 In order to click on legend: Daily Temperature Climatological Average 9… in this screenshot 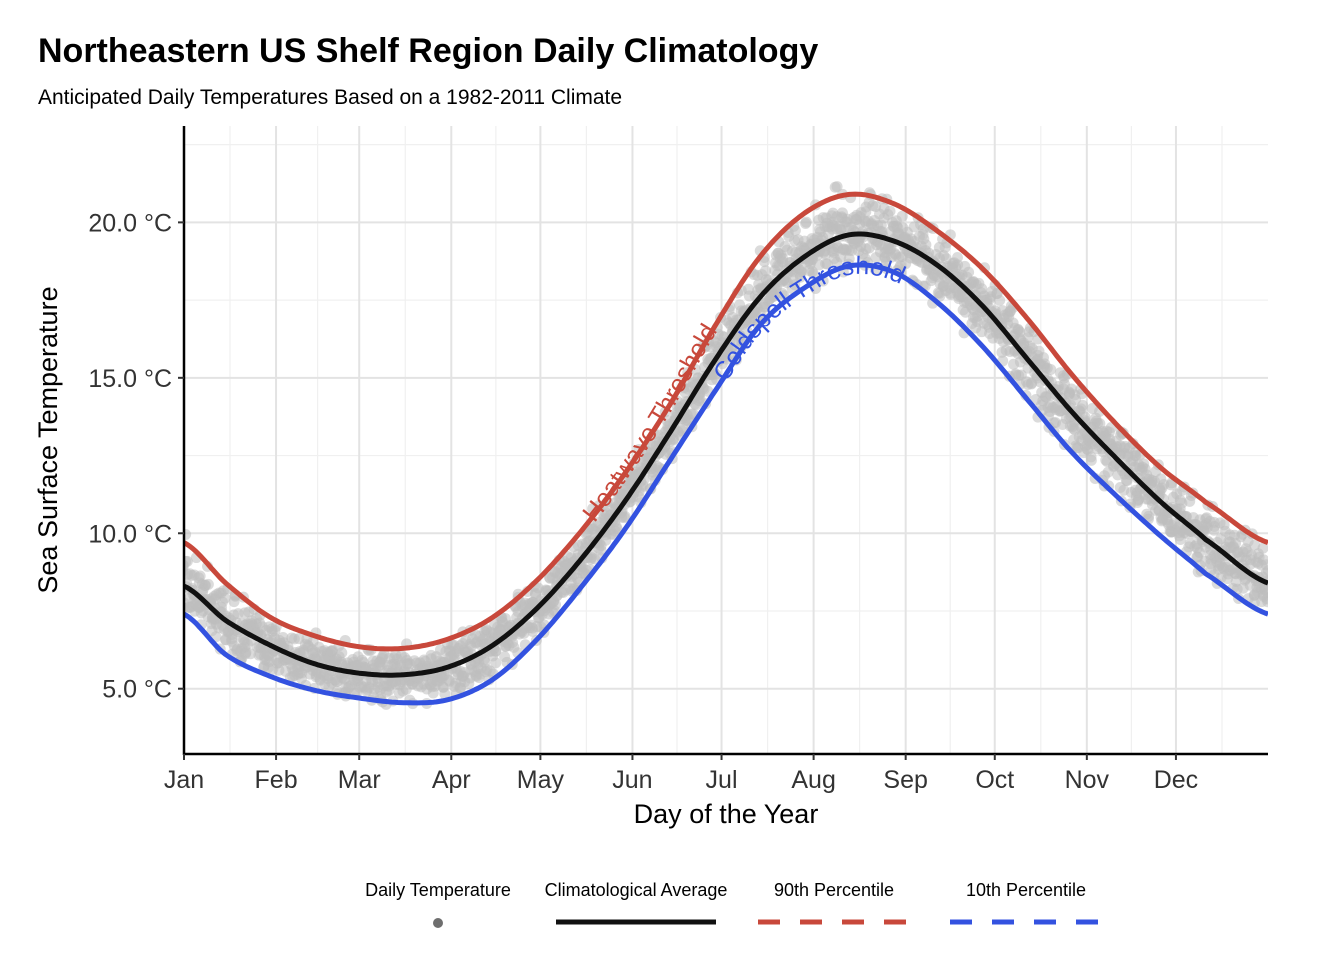, I will do `click(733, 904)`.